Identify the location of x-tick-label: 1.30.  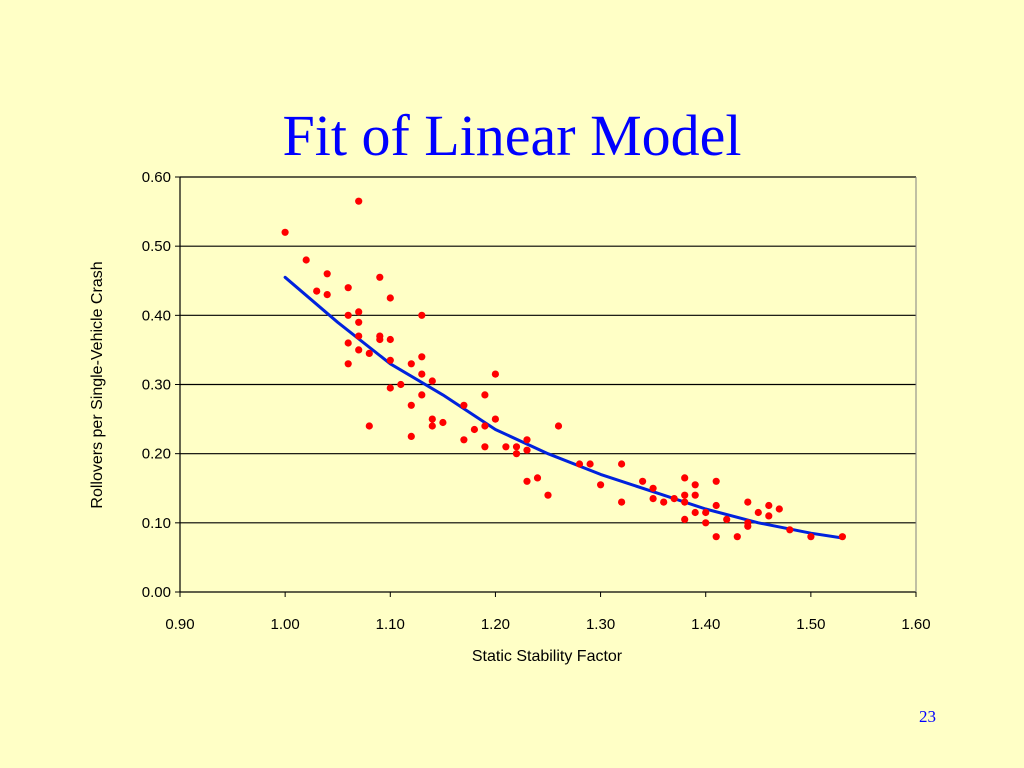
(600, 624).